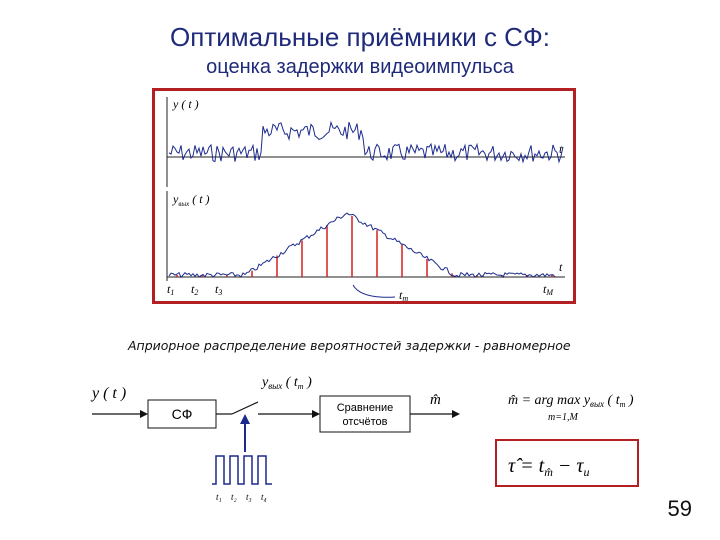  I want to click on sample-lines, so click(364, 246).